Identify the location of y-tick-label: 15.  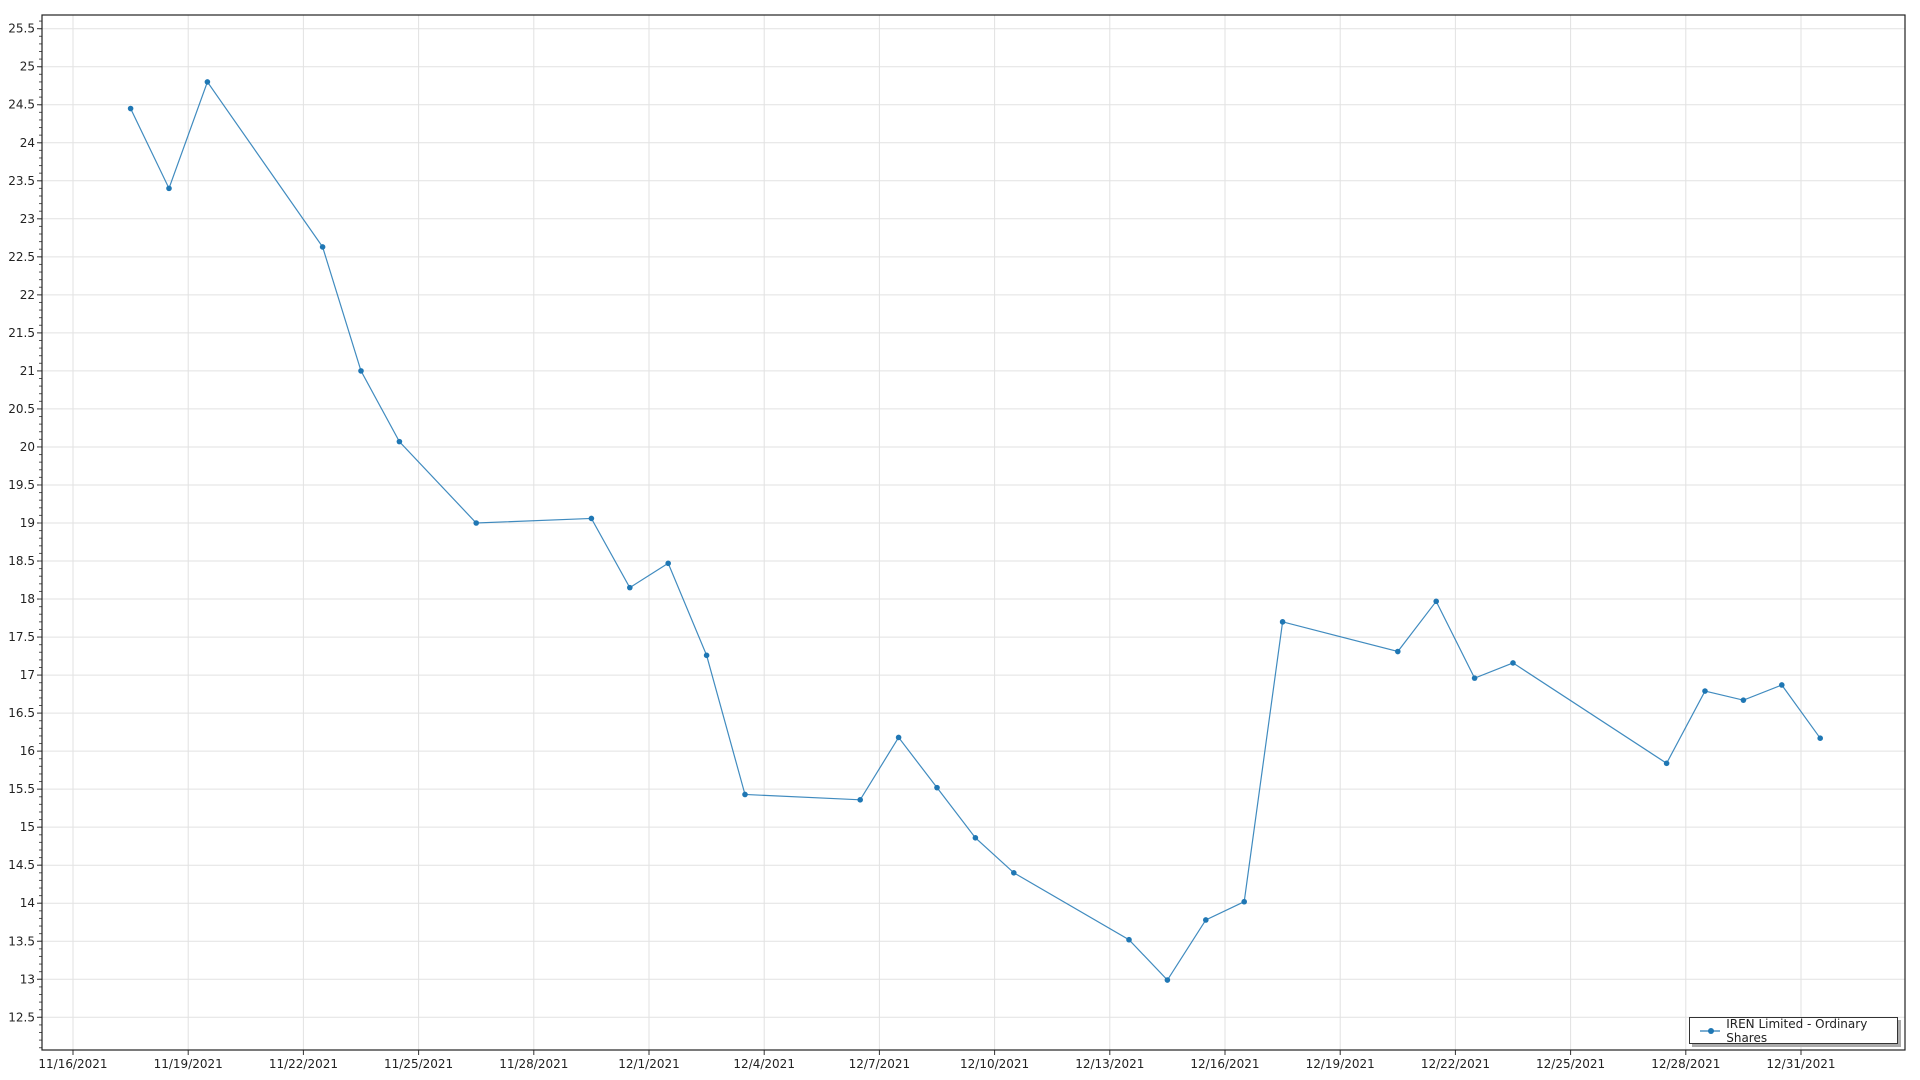
(27, 827).